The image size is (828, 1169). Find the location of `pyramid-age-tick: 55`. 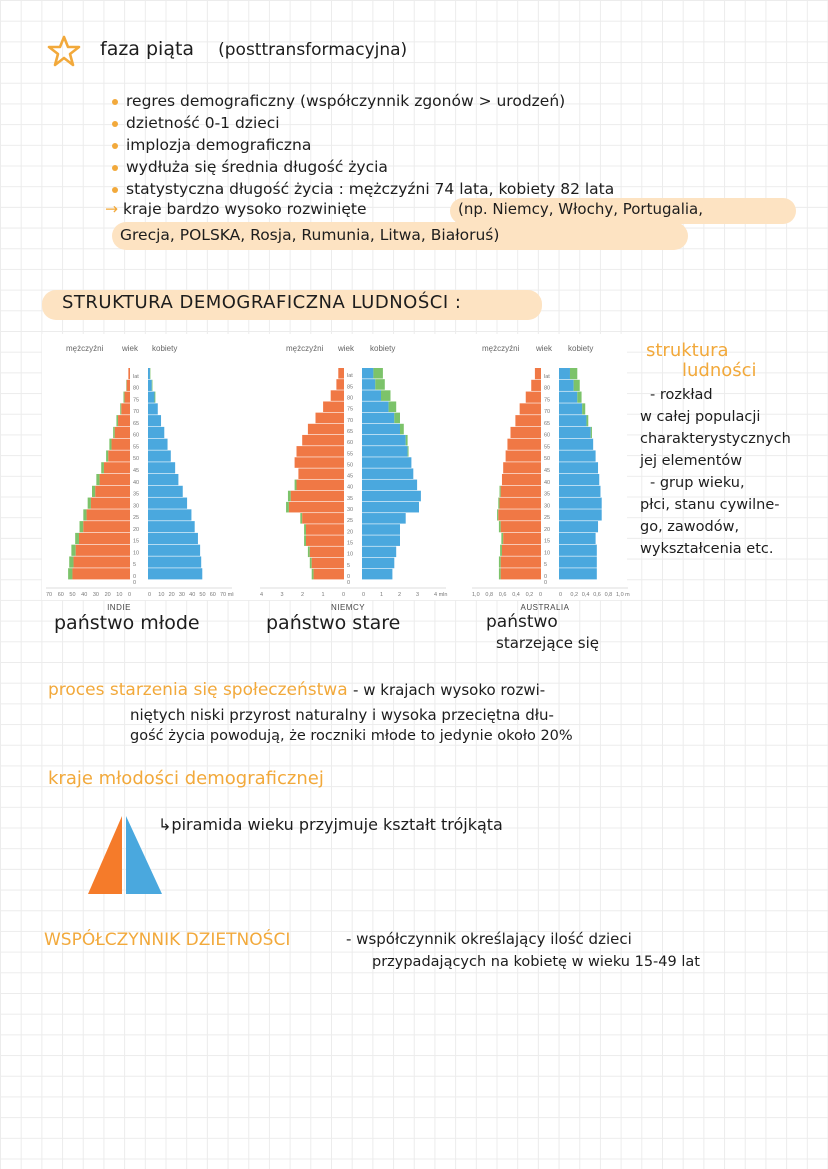

pyramid-age-tick: 55 is located at coordinates (350, 454).